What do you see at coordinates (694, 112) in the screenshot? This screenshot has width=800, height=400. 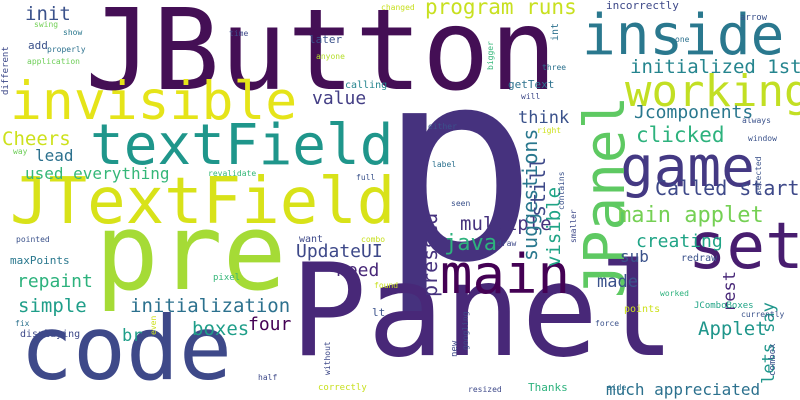 I see `cloud-word: Jcomponents` at bounding box center [694, 112].